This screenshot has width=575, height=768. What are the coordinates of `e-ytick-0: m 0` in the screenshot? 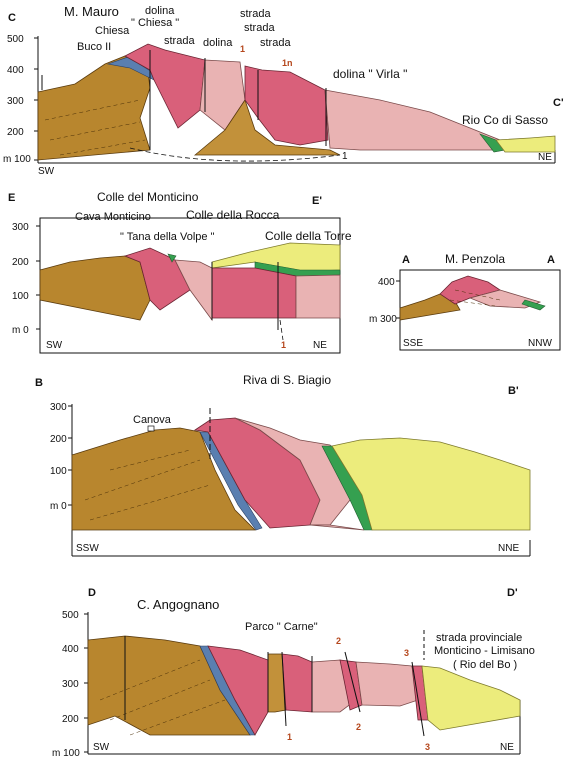 It's located at (20, 330).